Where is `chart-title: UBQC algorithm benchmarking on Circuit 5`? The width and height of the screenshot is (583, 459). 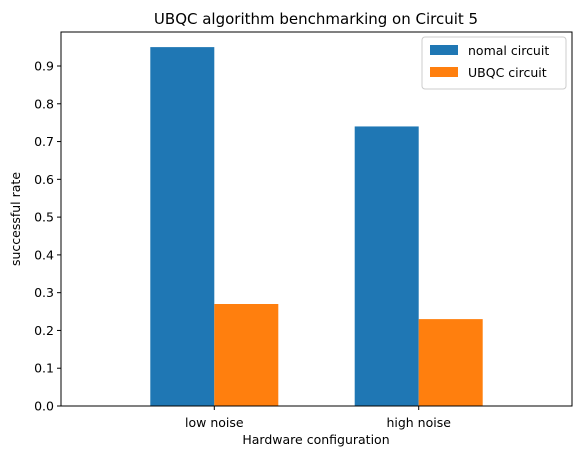
chart-title: UBQC algorithm benchmarking on Circuit 5 is located at coordinates (316, 19).